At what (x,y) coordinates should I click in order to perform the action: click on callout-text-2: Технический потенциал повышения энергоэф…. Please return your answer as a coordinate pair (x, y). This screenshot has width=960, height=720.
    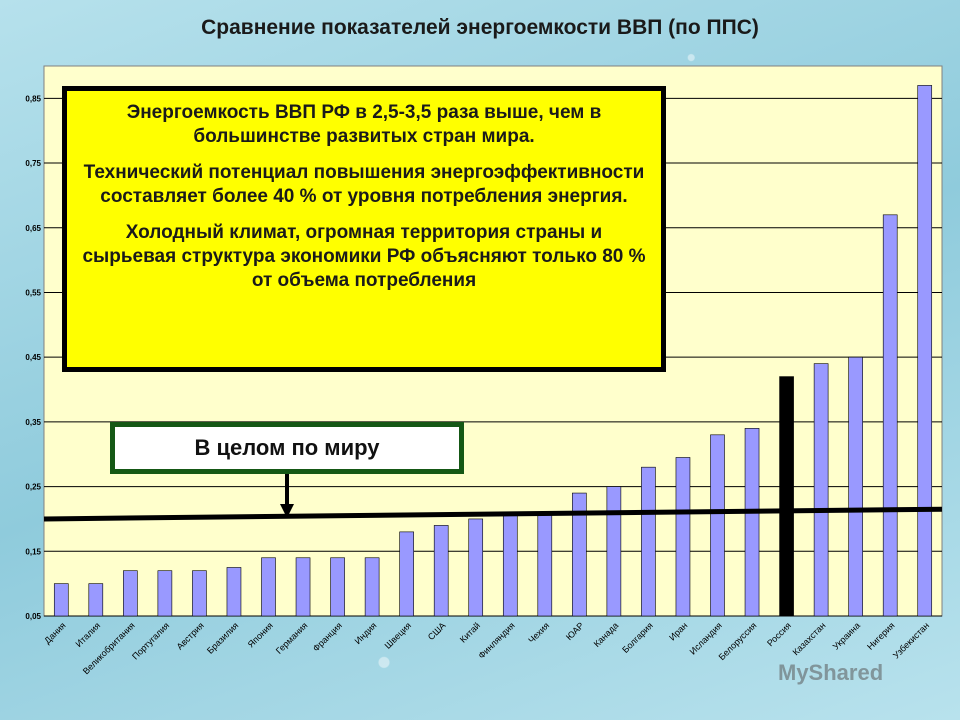
    Looking at the image, I should click on (364, 184).